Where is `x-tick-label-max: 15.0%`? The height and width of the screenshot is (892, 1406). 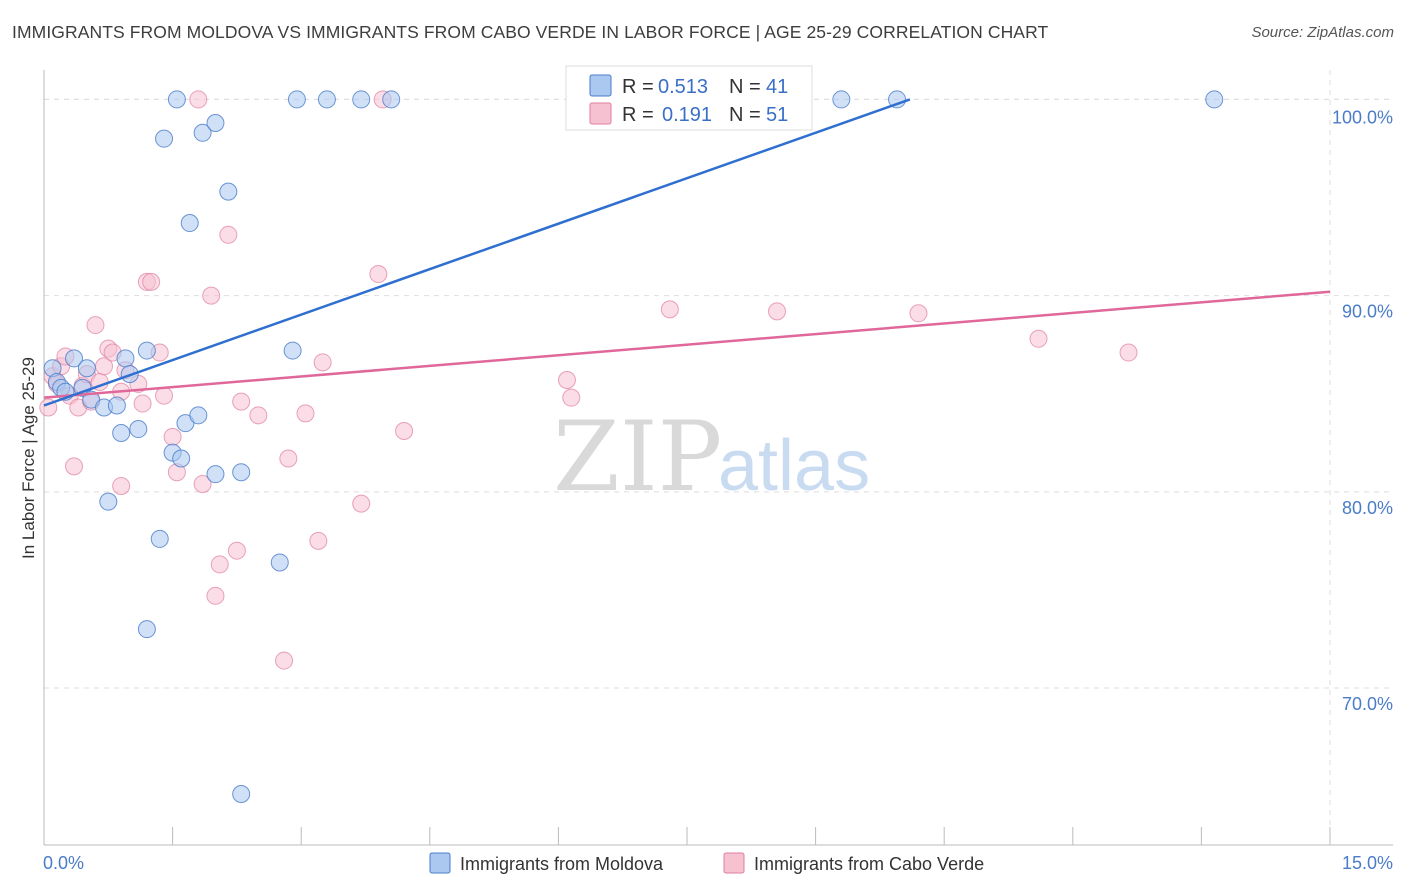
x-tick-label-max: 15.0% is located at coordinates (1367, 863).